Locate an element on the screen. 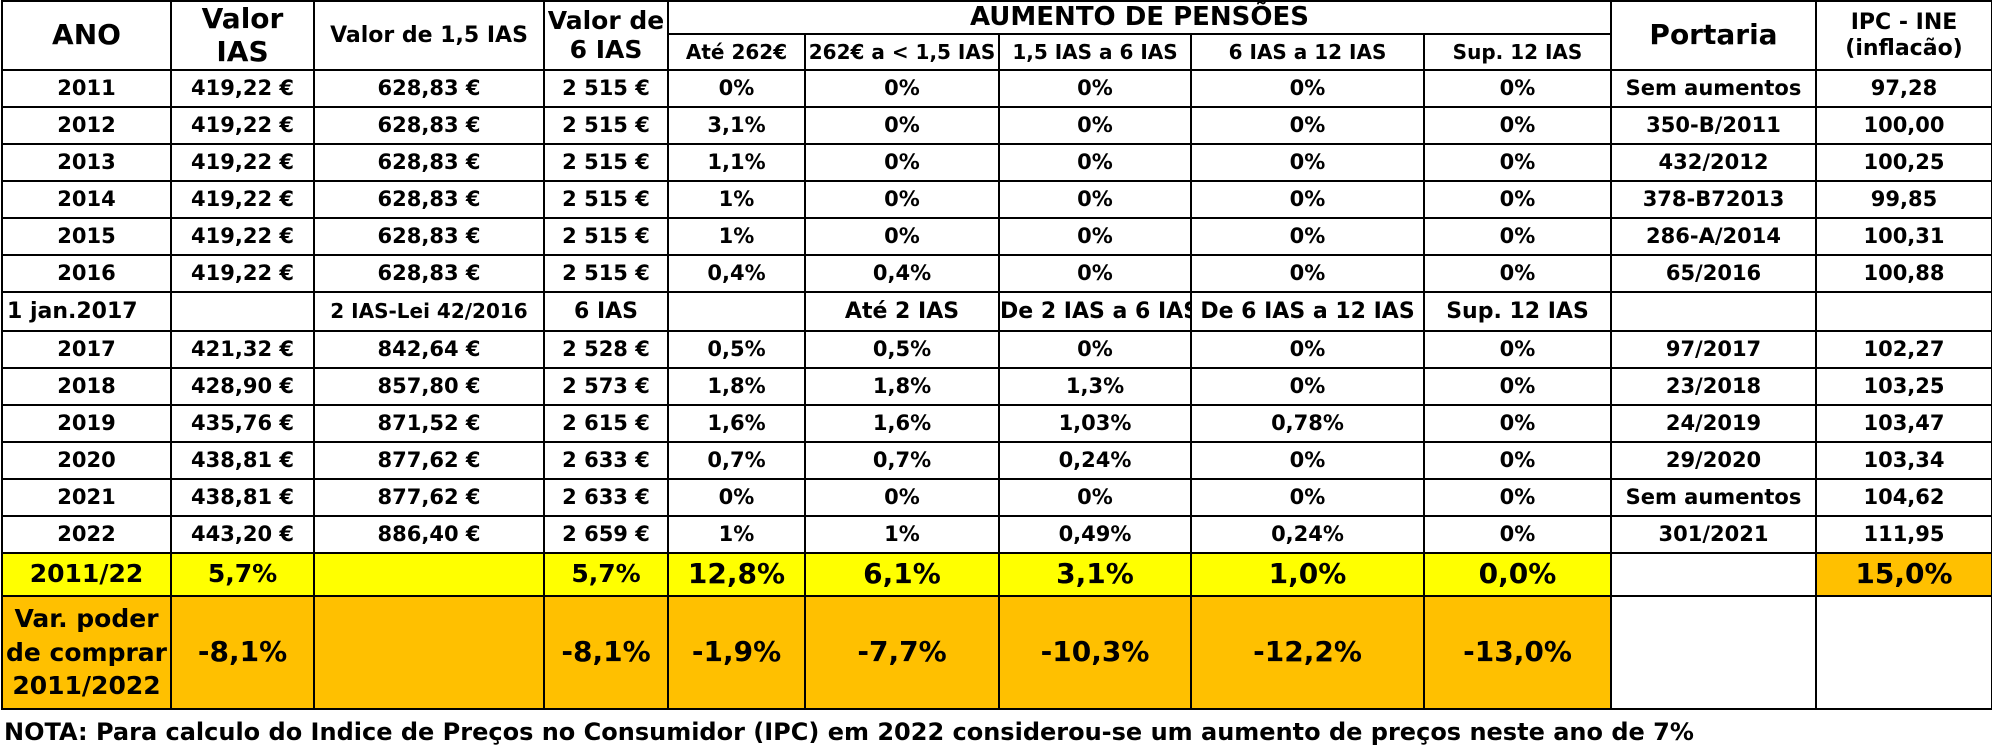 The image size is (1992, 750). cell-ias: 435,76 € is located at coordinates (242, 423).